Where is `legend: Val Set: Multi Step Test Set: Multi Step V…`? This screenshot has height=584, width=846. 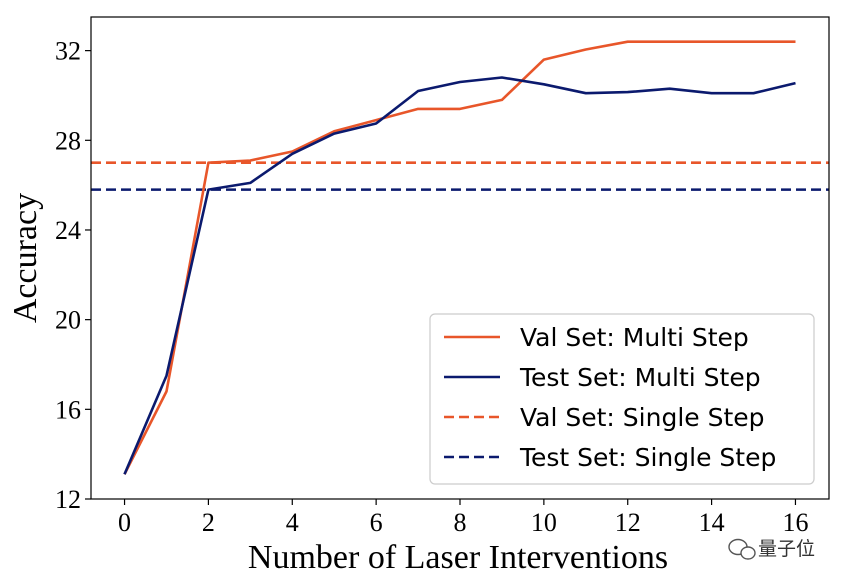
legend: Val Set: Multi Step Test Set: Multi Step V… is located at coordinates (622, 399).